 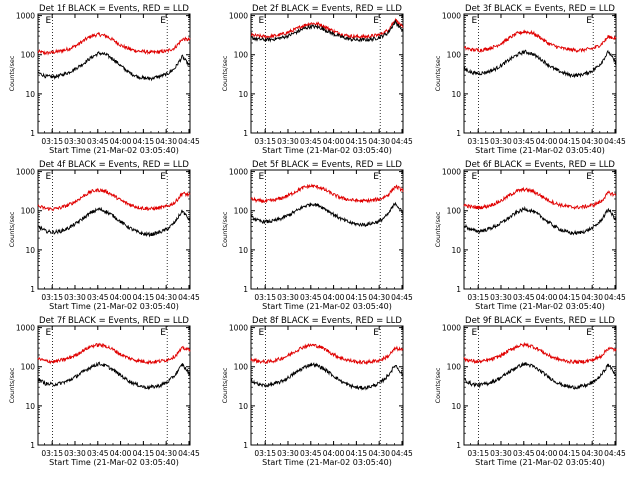 What do you see at coordinates (327, 9) in the screenshot?
I see `panel-title: Det 2f BLACK = Events, RED = LLD` at bounding box center [327, 9].